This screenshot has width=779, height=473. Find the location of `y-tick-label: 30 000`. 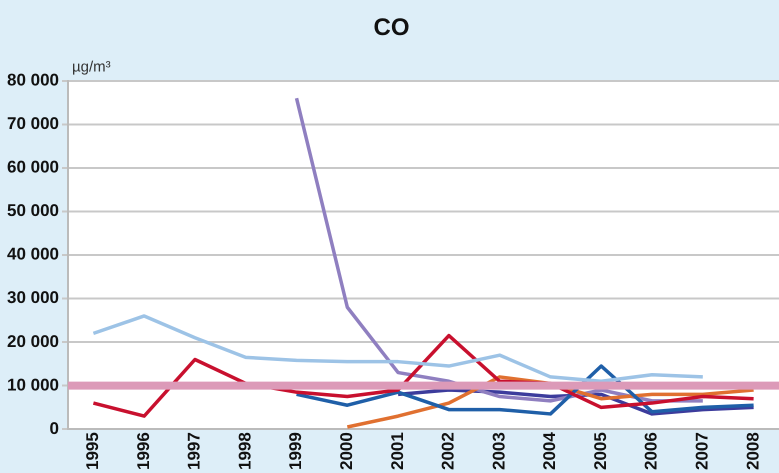

y-tick-label: 30 000 is located at coordinates (32, 298).